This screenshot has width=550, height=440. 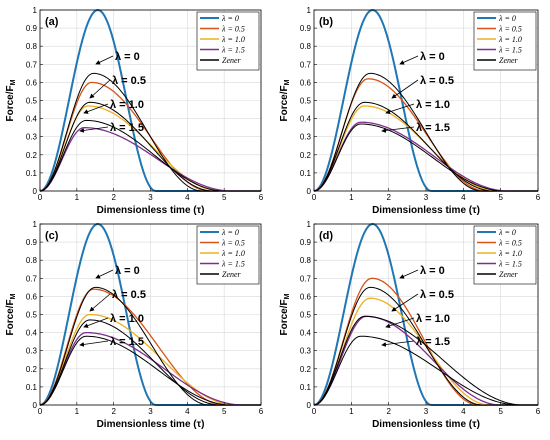 What do you see at coordinates (52, 22) in the screenshot?
I see `panel-label: (a)` at bounding box center [52, 22].